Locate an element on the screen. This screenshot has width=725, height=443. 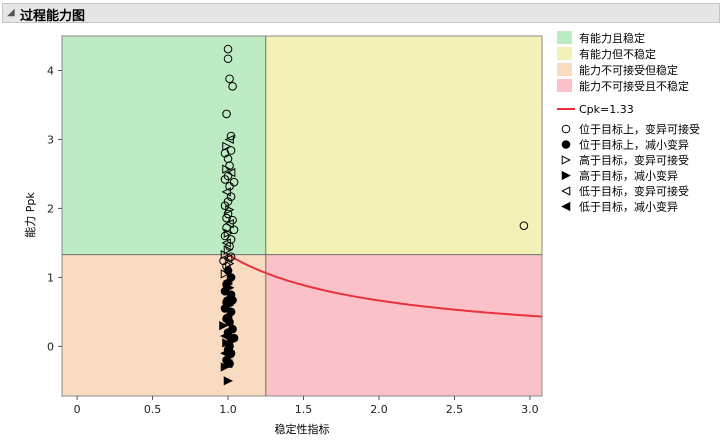
y-tick-label: 1 is located at coordinates (50, 277).